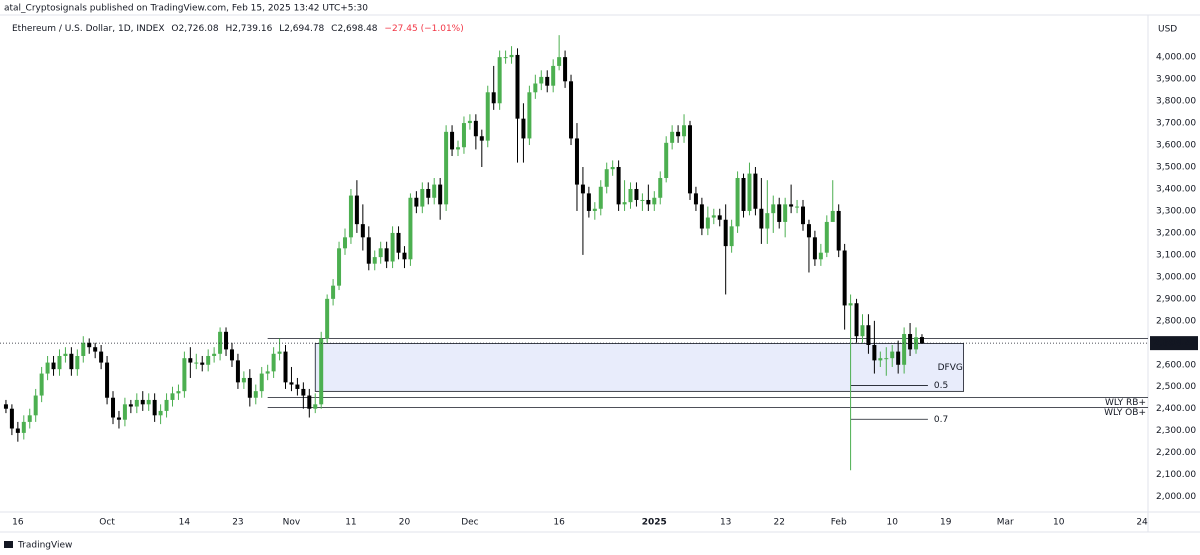 The width and height of the screenshot is (1200, 555). I want to click on y-tick-label: 3,700.00, so click(1176, 124).